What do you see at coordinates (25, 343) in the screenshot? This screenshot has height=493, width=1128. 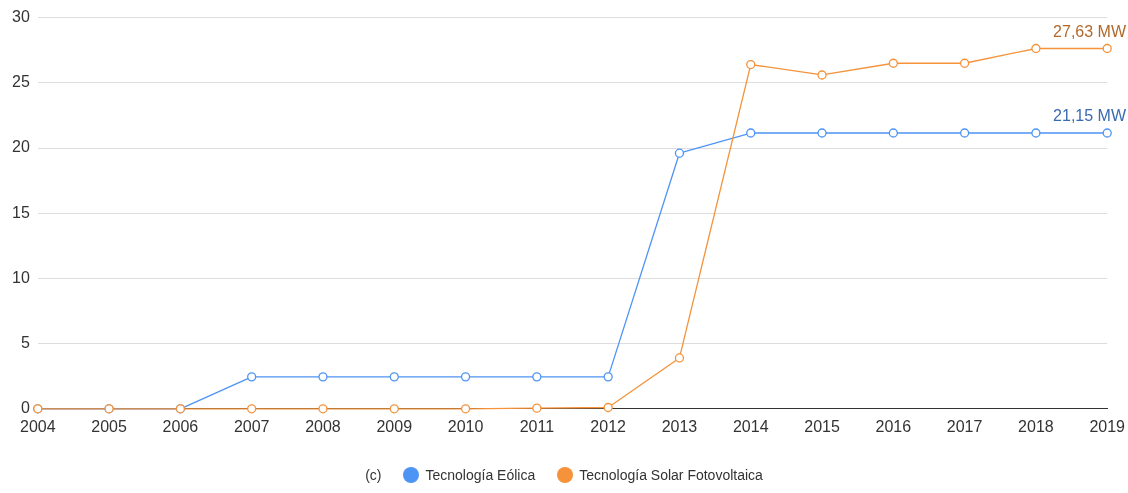 I see `y-tick-label: 5` at bounding box center [25, 343].